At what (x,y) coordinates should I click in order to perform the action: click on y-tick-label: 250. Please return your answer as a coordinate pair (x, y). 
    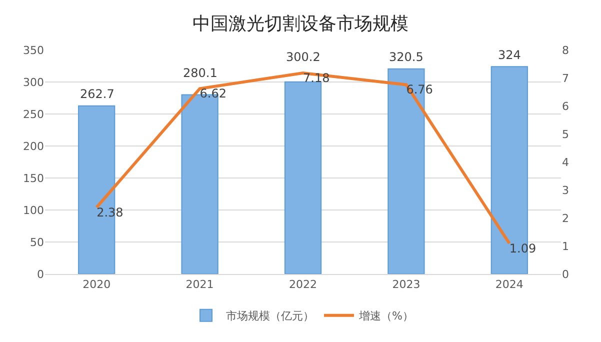
    Looking at the image, I should click on (33, 114).